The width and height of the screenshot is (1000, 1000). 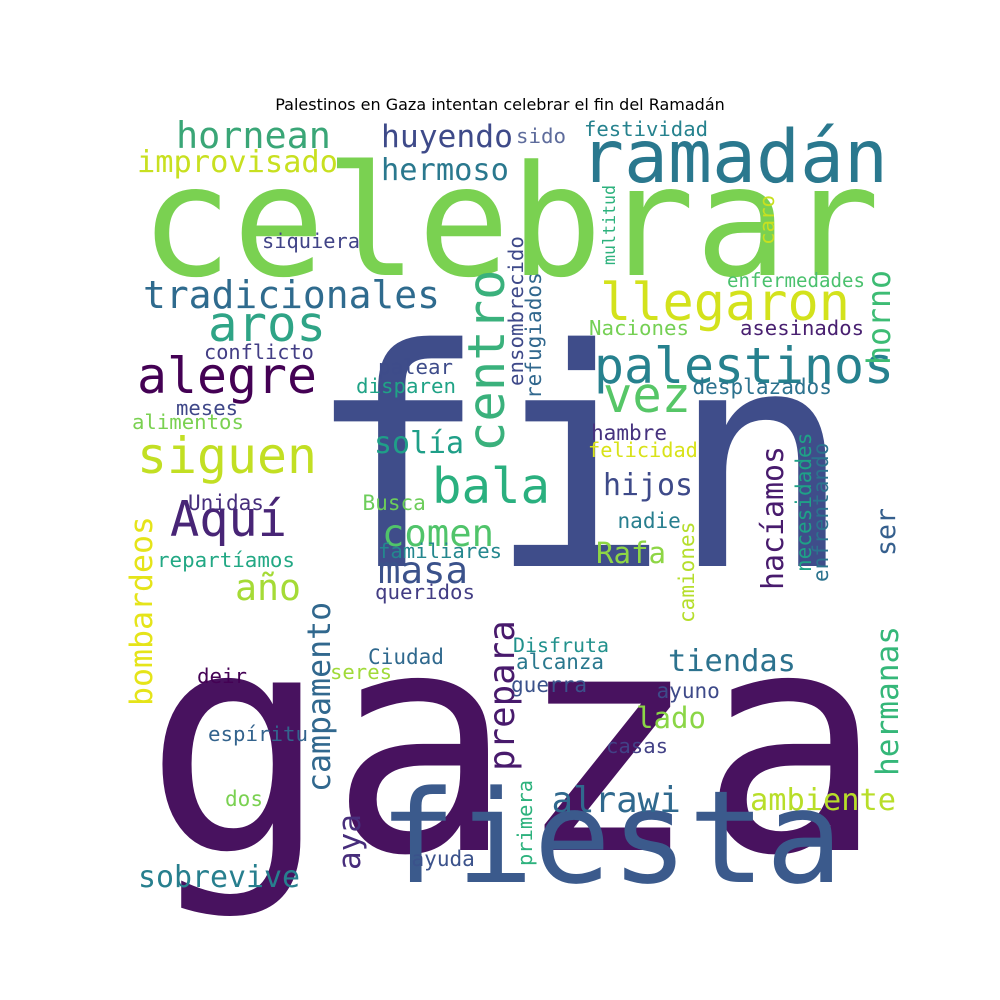 I want to click on word-disparen: disparen, so click(x=406, y=385).